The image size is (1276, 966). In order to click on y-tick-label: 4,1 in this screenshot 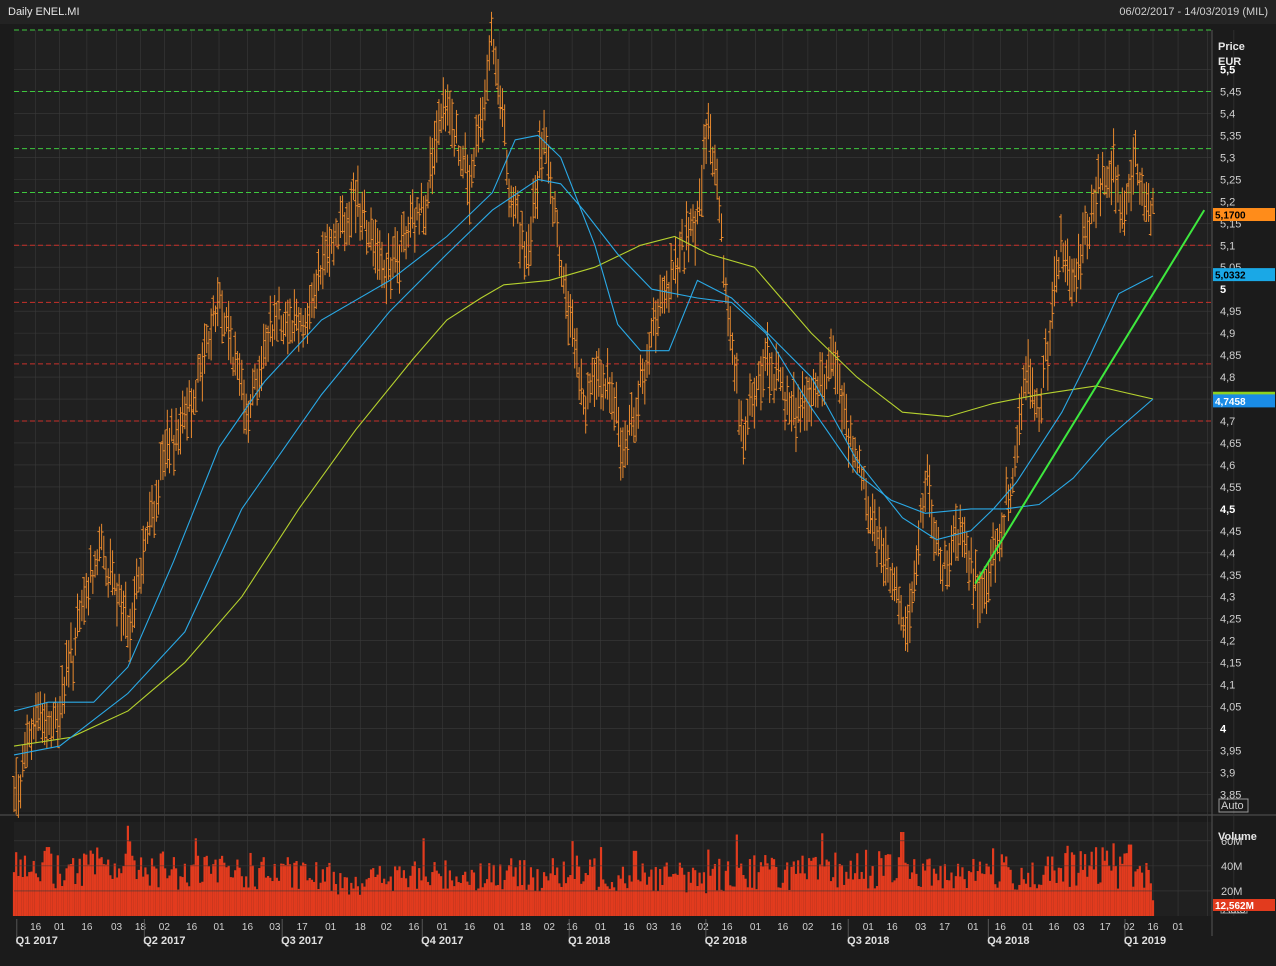, I will do `click(1227, 686)`.